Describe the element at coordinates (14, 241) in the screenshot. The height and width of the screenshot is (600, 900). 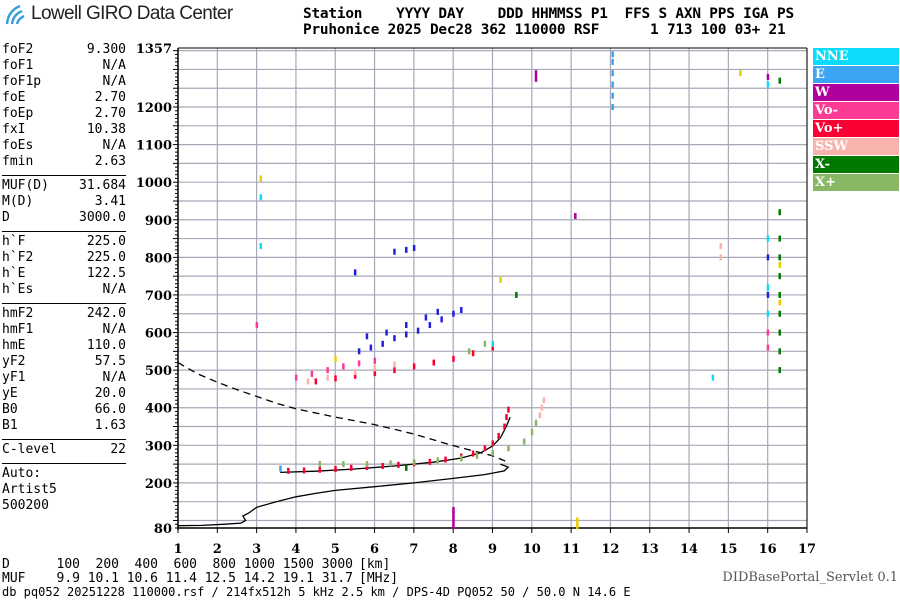
I see `param-name: h`F` at that location.